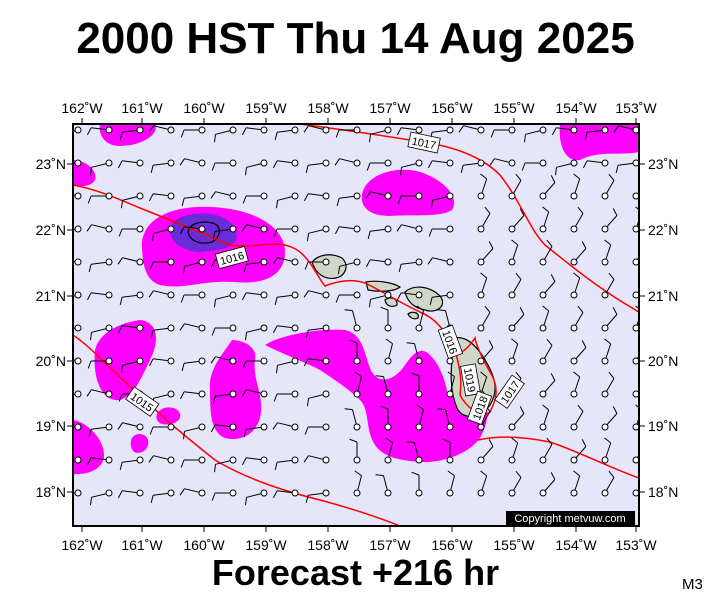 The width and height of the screenshot is (711, 600). Describe the element at coordinates (663, 296) in the screenshot. I see `lat-label: 21˚N` at that location.